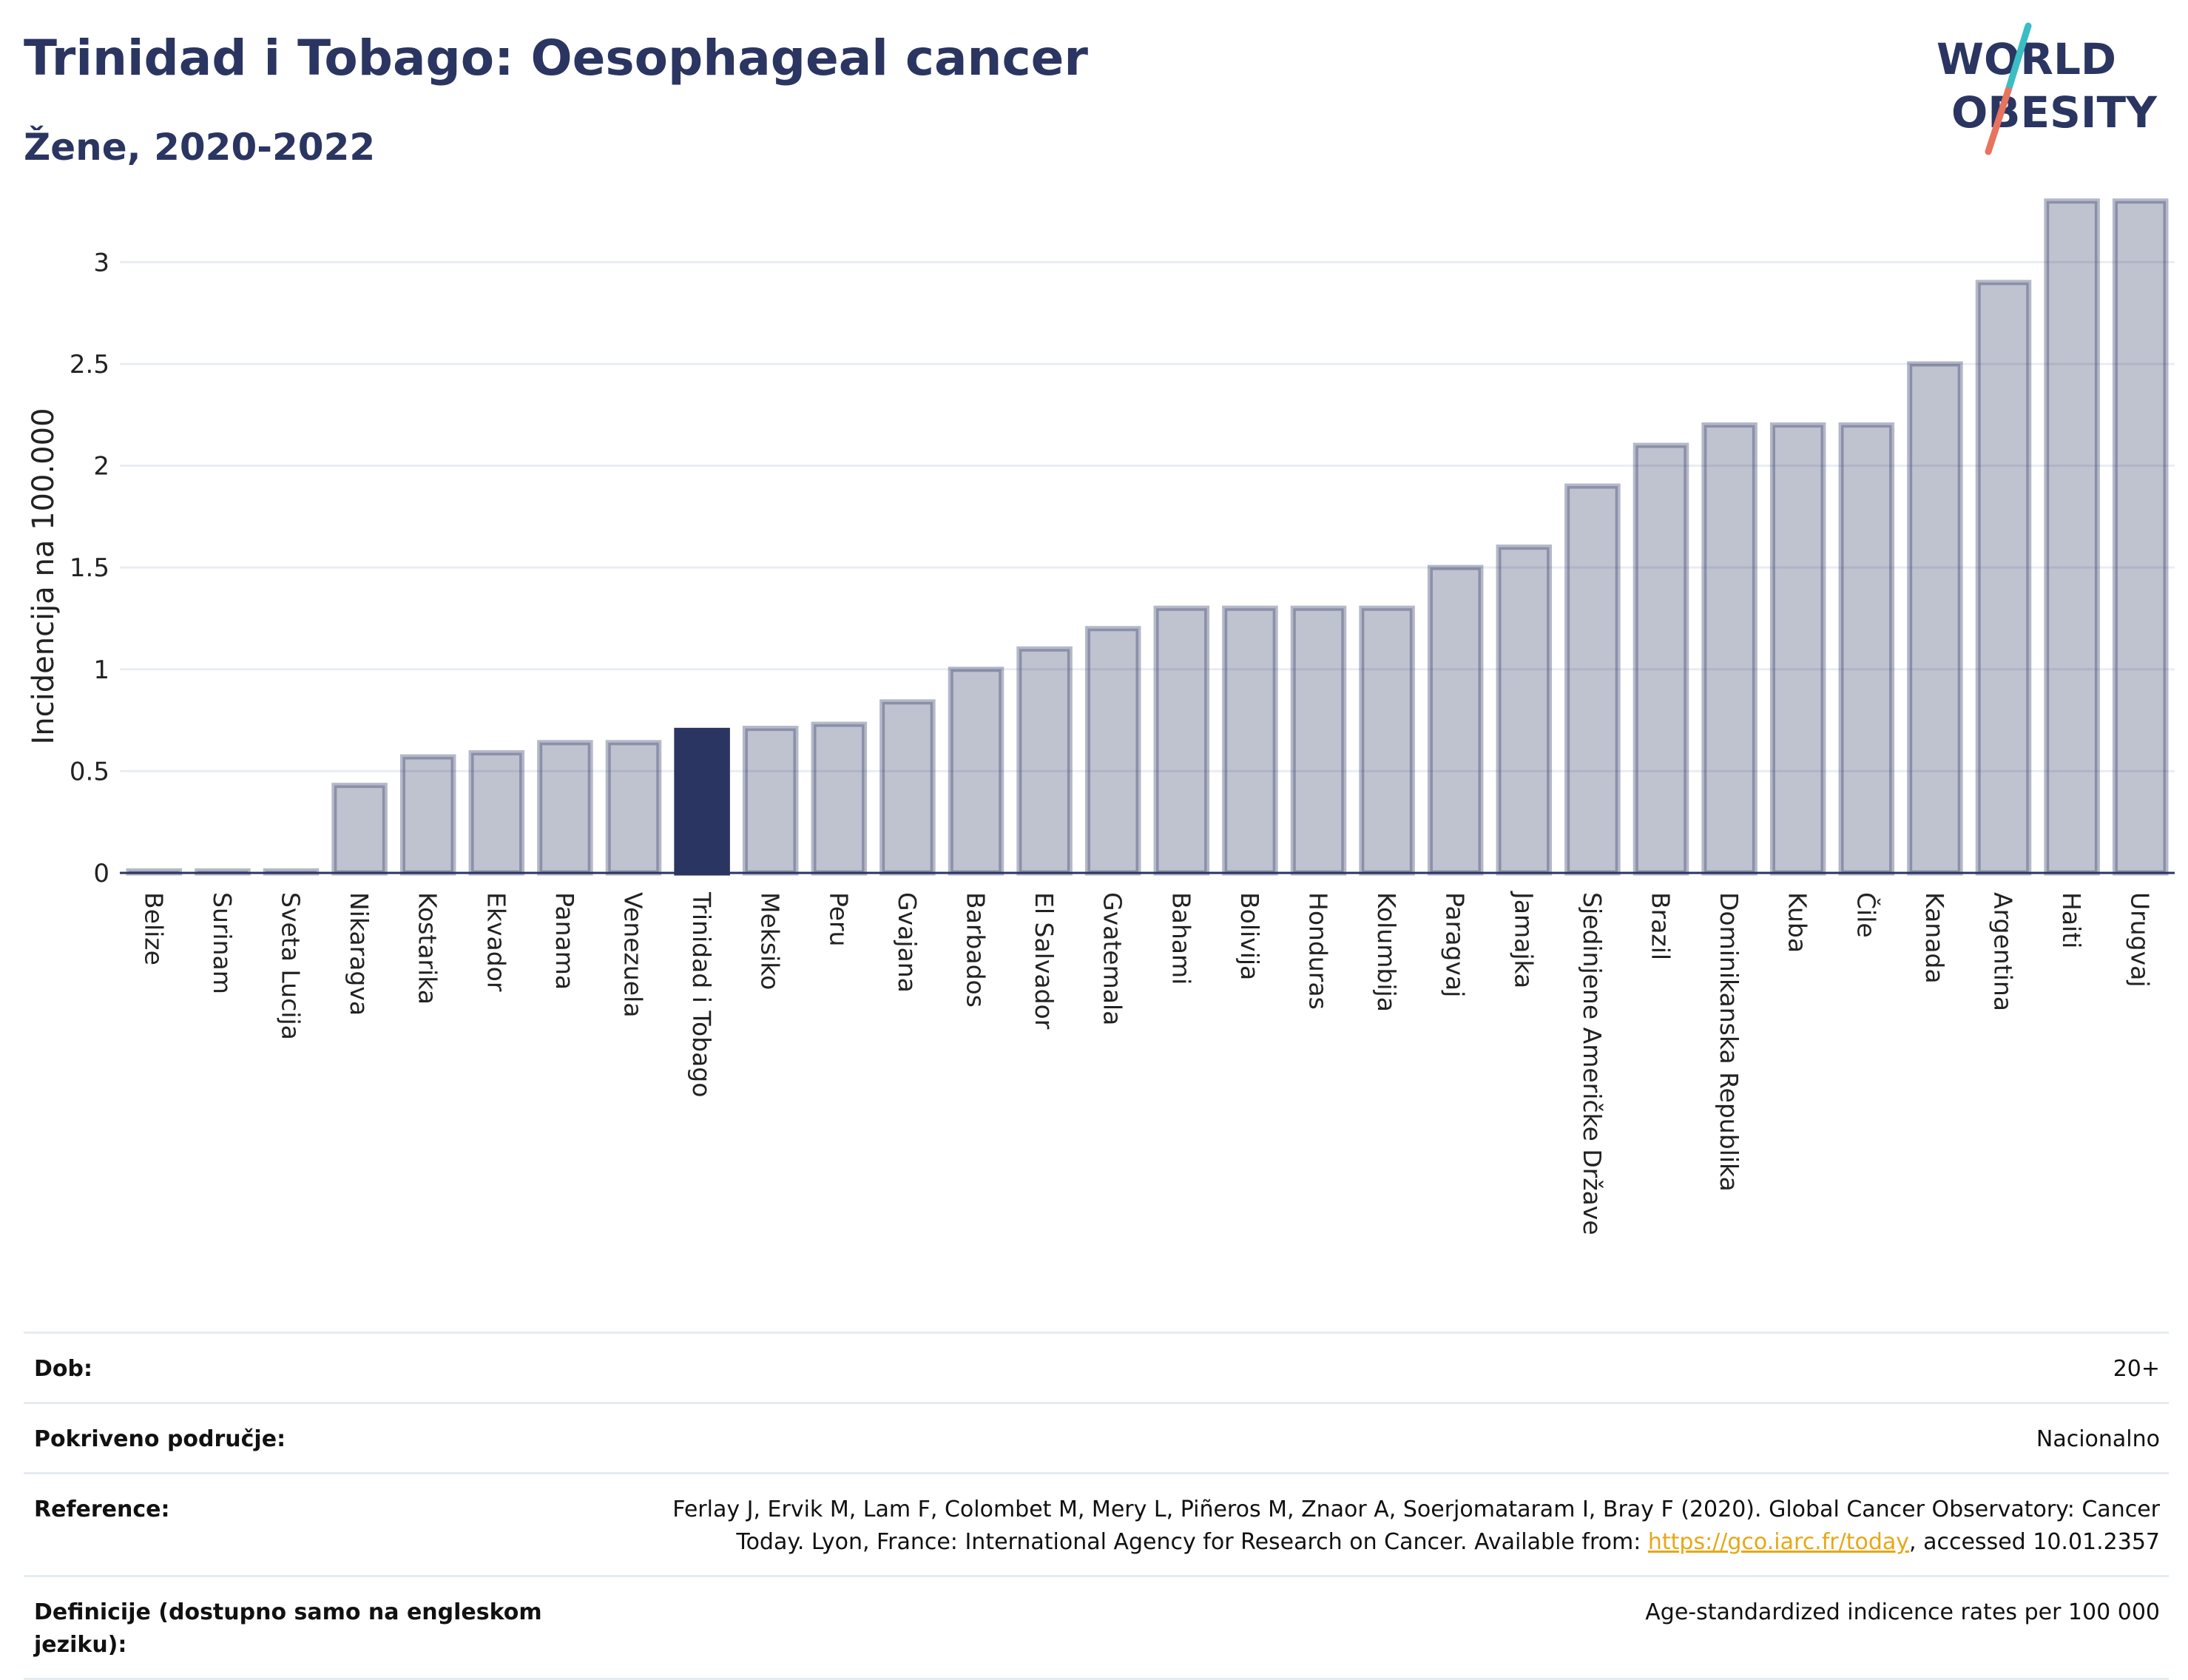 The width and height of the screenshot is (2188, 1680). Describe the element at coordinates (702, 801) in the screenshot. I see `bar-trinidad-i-tobago` at that location.